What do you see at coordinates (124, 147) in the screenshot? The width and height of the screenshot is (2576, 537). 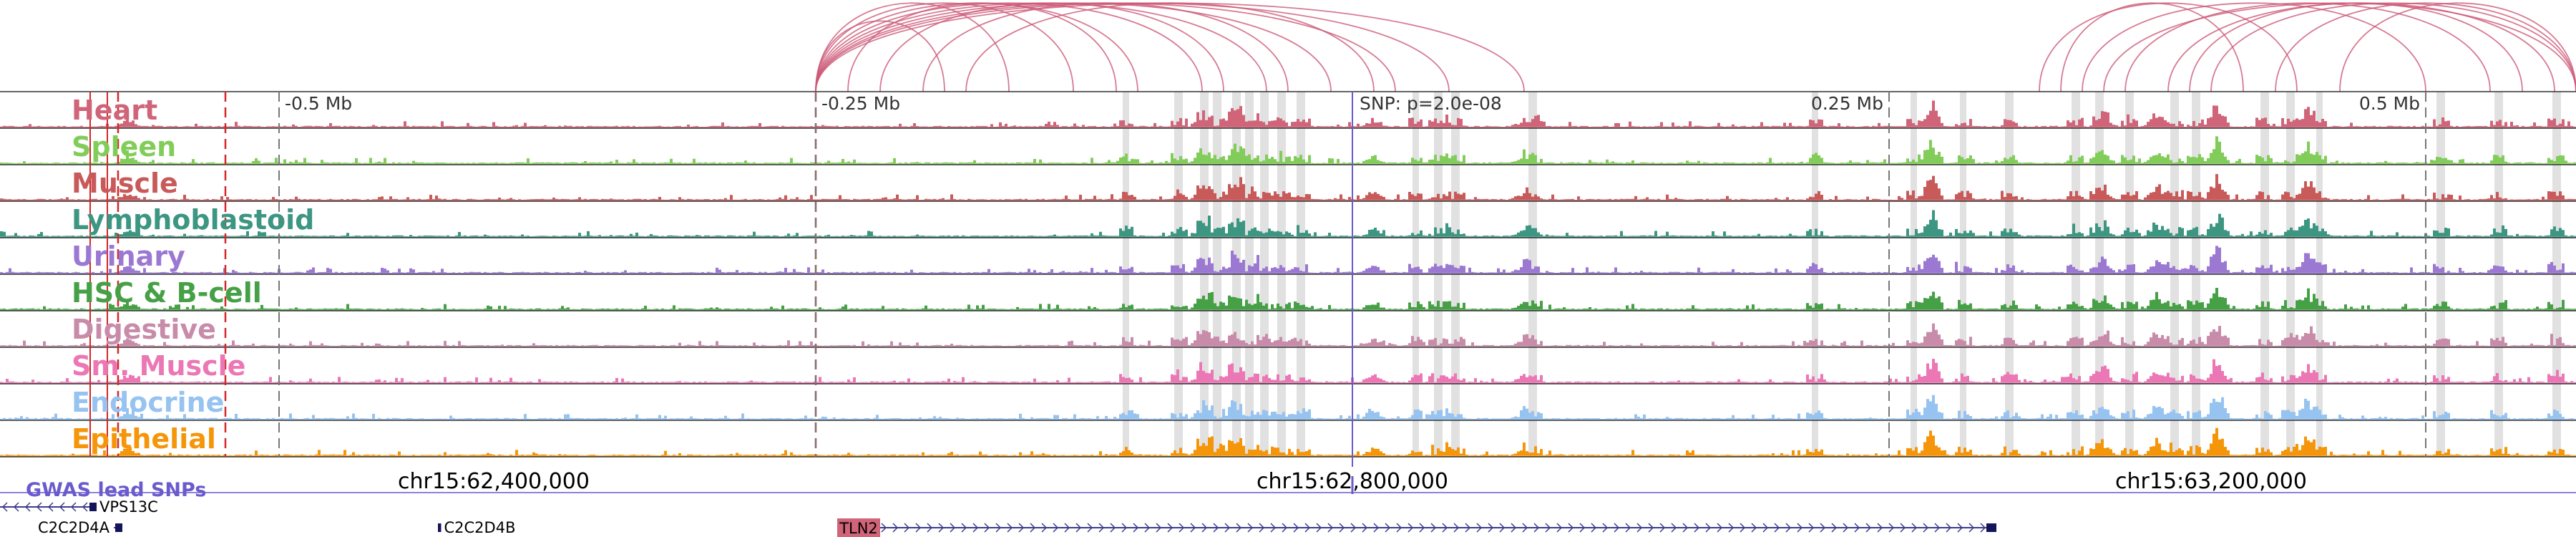 I see `track-label: Spleen` at bounding box center [124, 147].